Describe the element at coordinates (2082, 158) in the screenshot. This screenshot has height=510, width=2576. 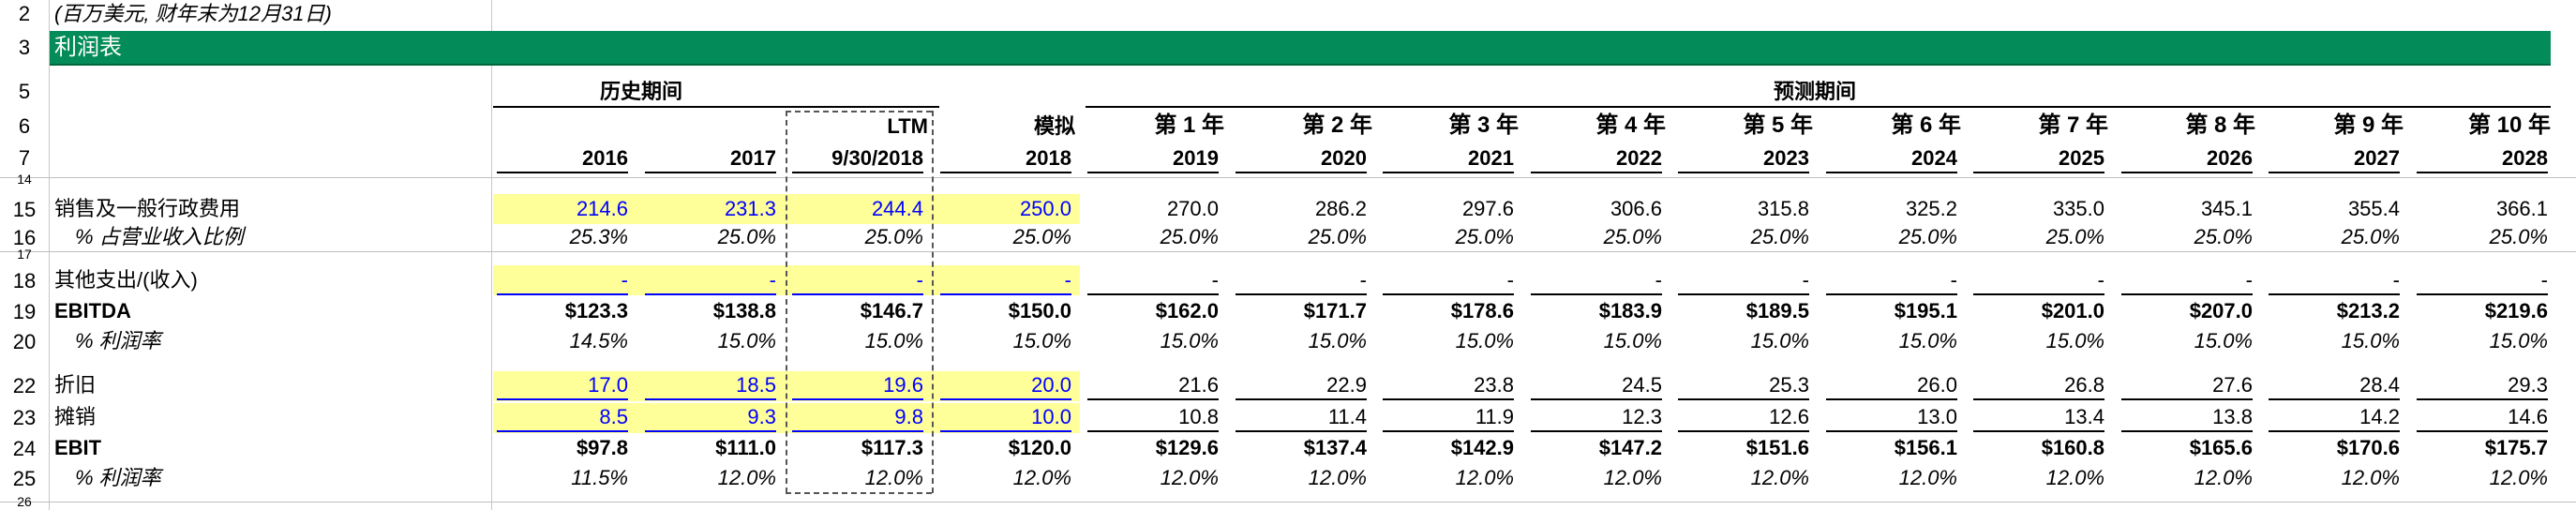
I see `column-header-date: 2025` at that location.